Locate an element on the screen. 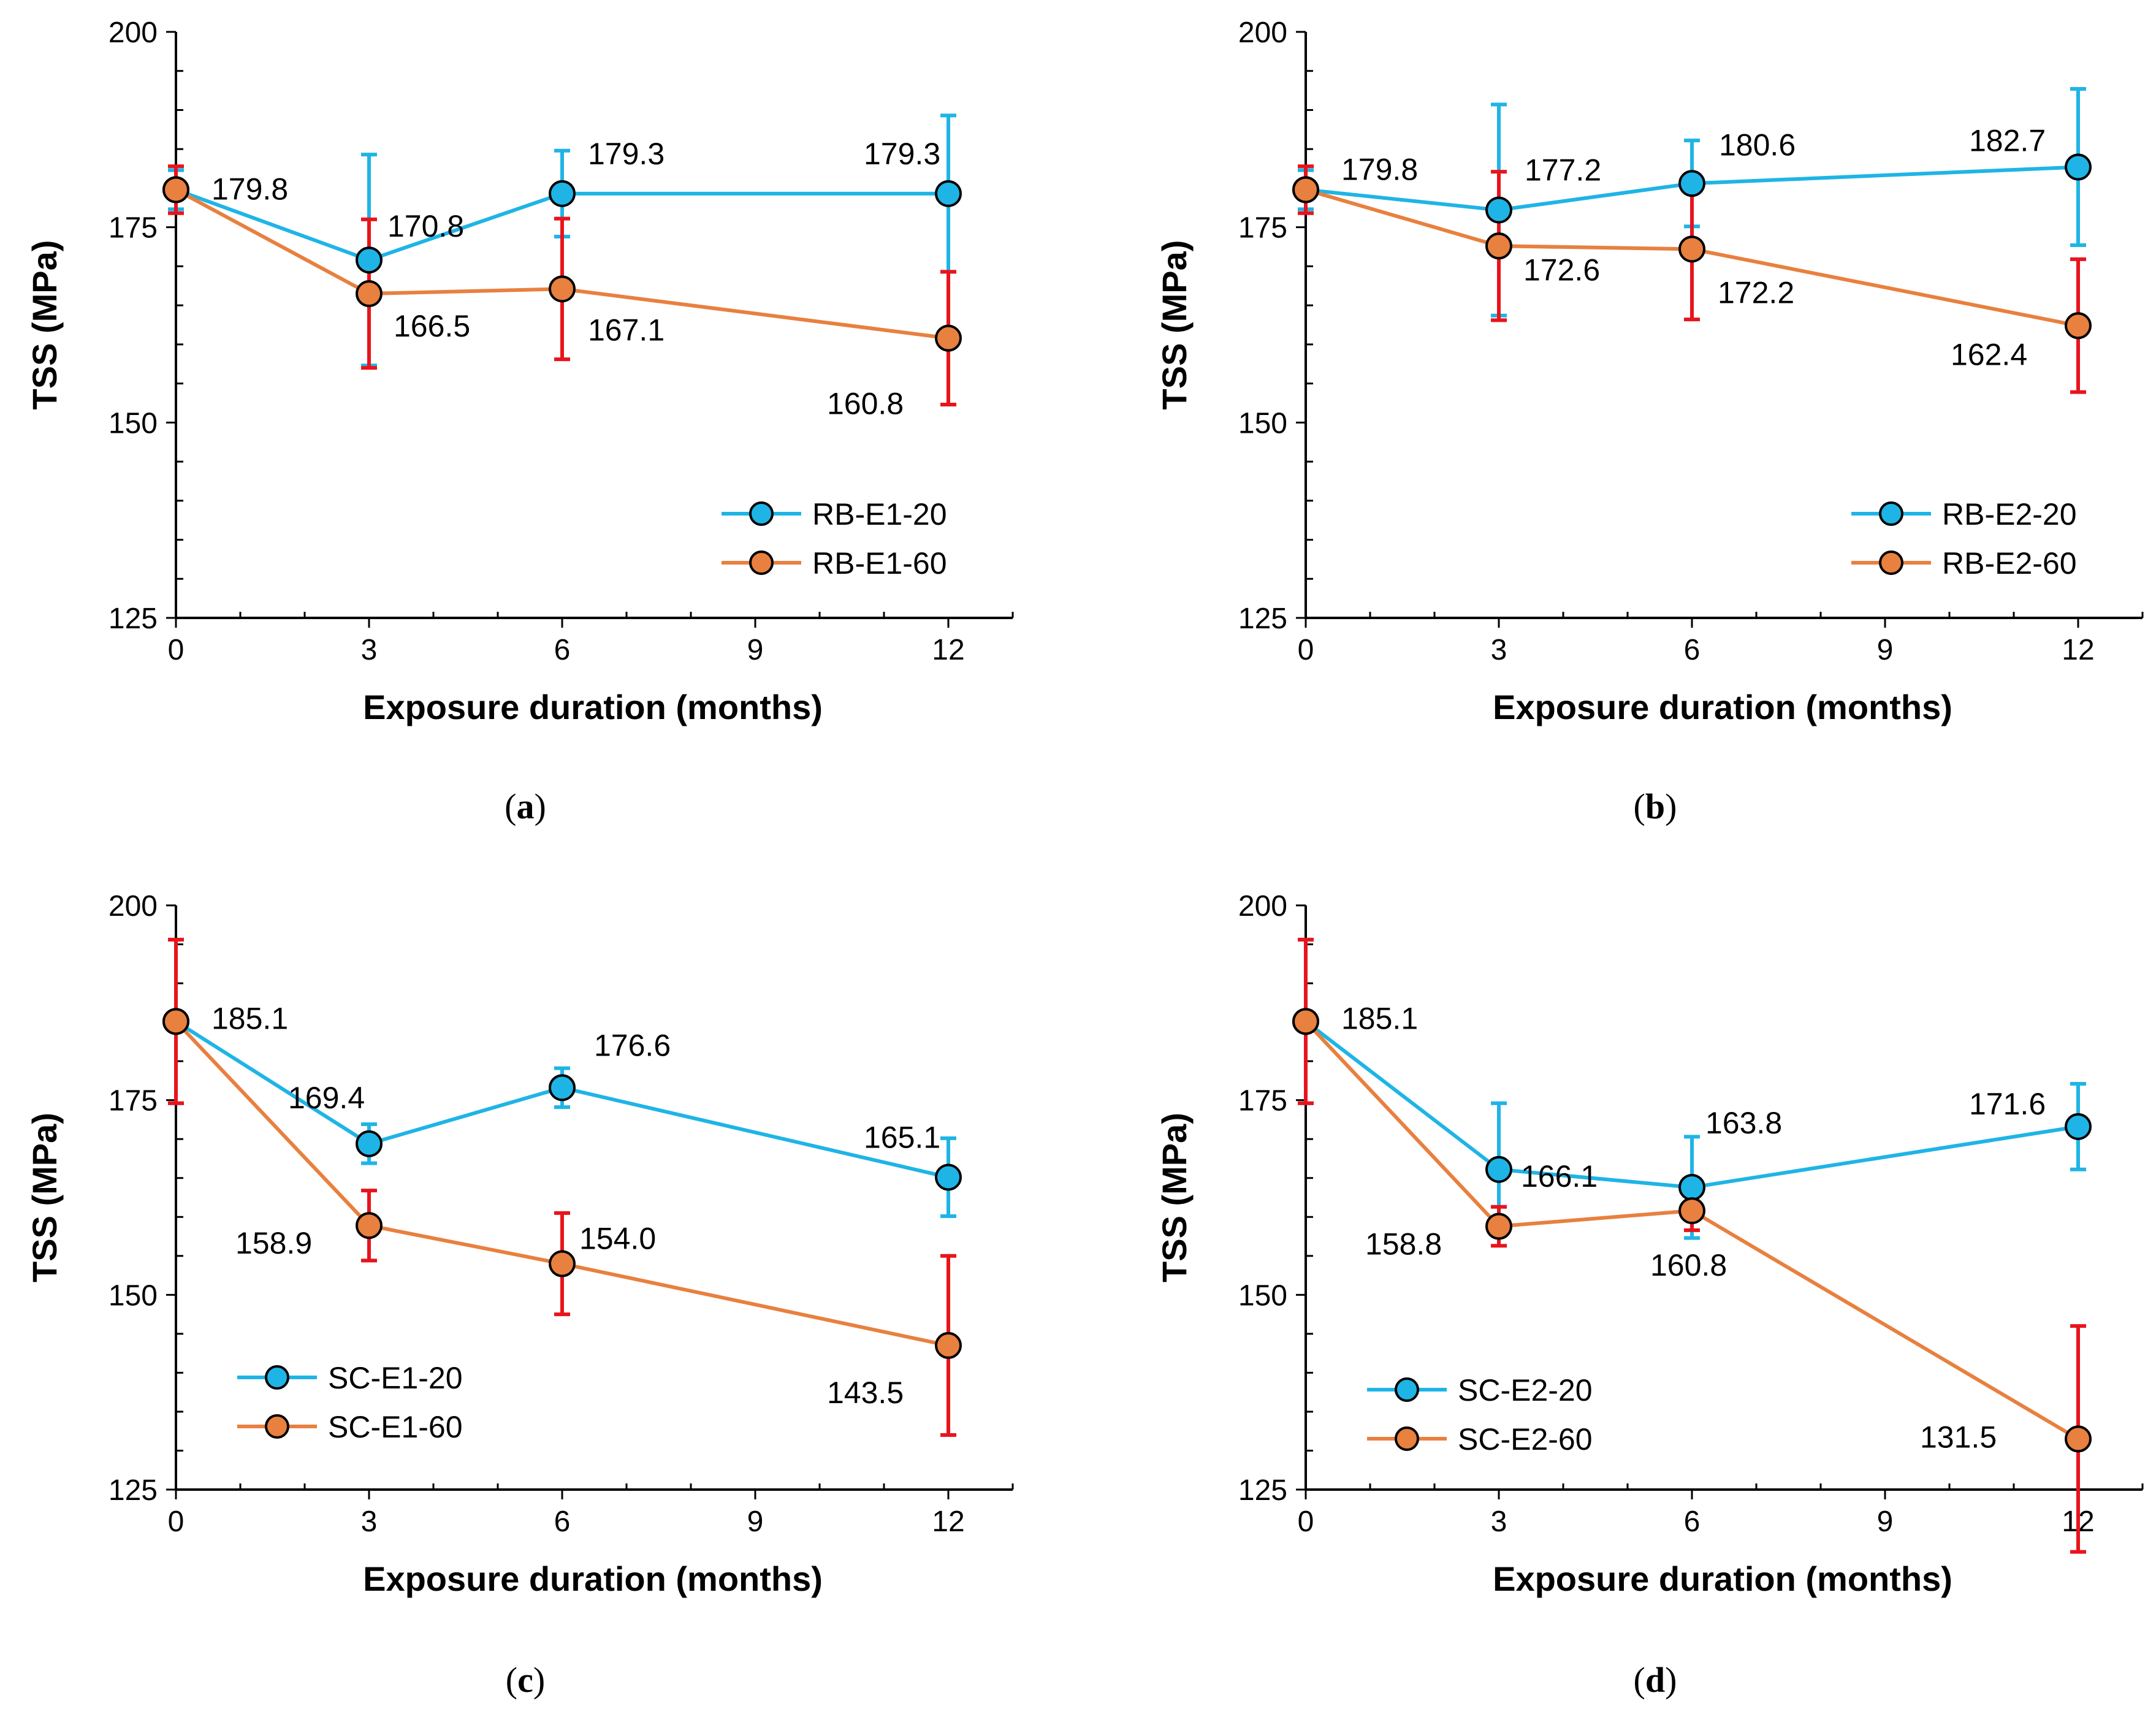 This screenshot has height=1717, width=2156. legend: RB-E1-20 RB-E1-60 is located at coordinates (834, 539).